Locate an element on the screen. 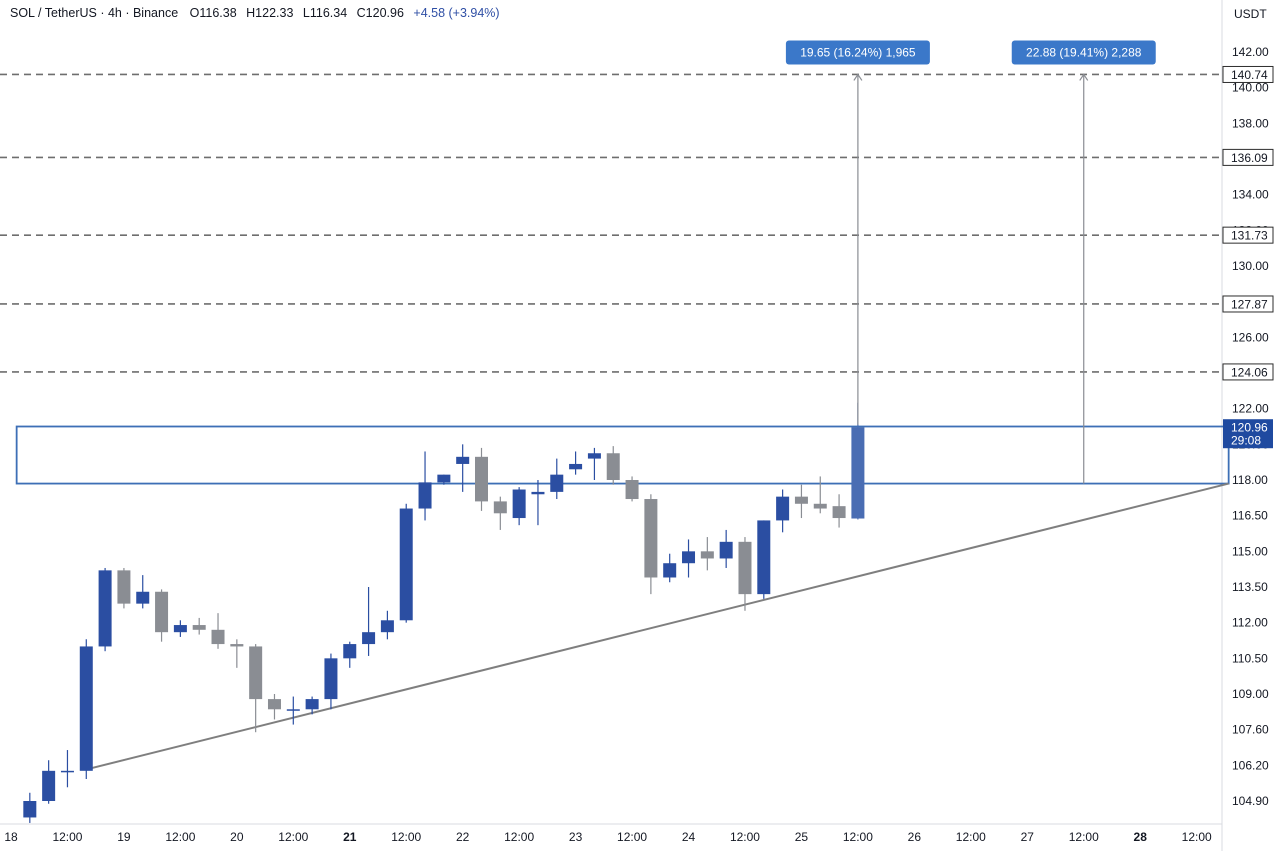  x-tick-label: 27 is located at coordinates (1028, 837).